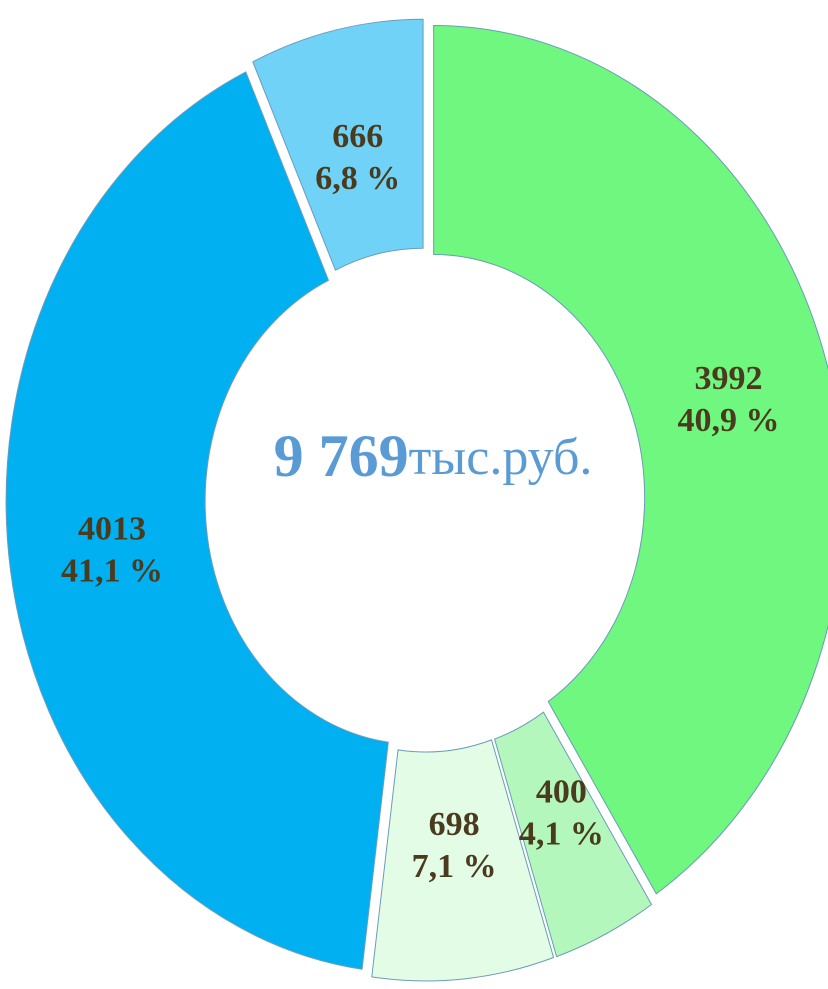 This screenshot has height=989, width=828. What do you see at coordinates (454, 866) in the screenshot?
I see `percent-label: 7,1 %` at bounding box center [454, 866].